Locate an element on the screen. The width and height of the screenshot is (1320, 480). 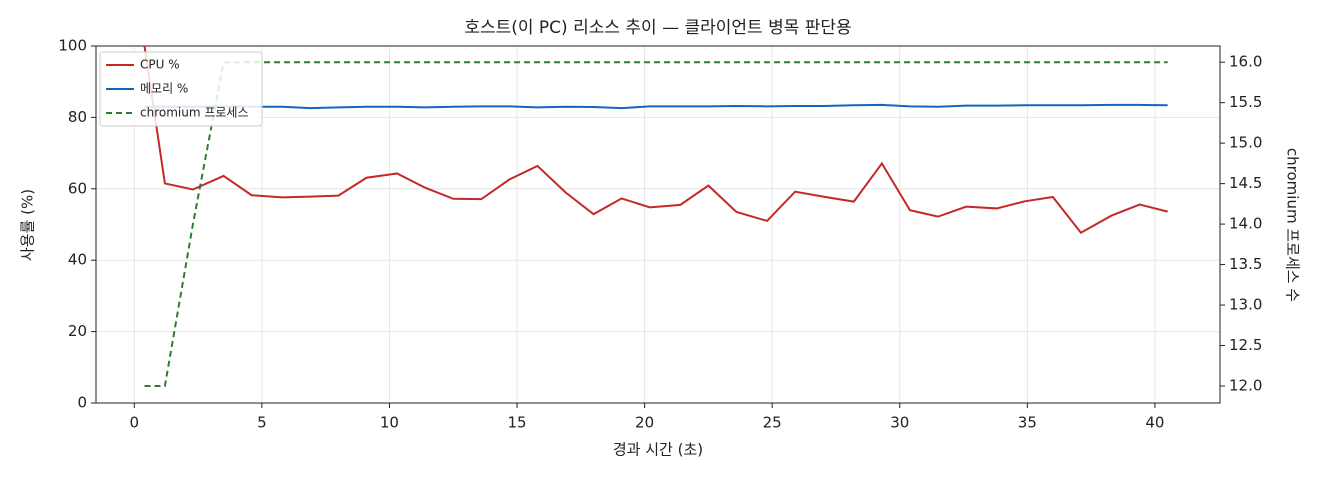
series-line is located at coordinates (656, 106).